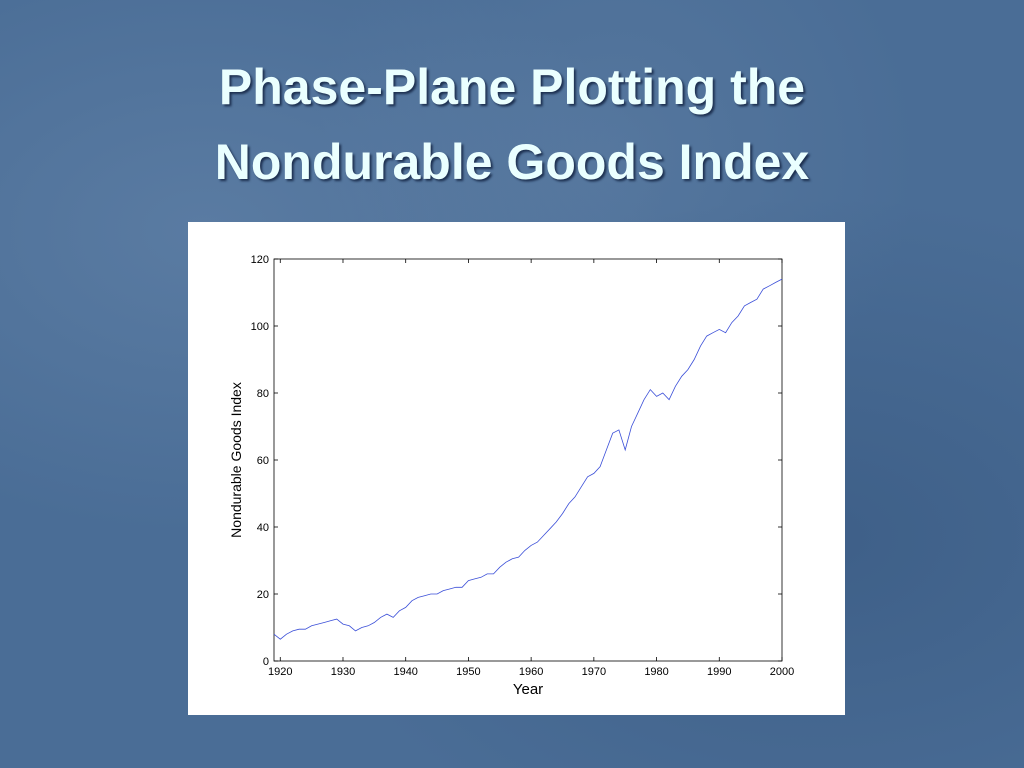  What do you see at coordinates (594, 672) in the screenshot?
I see `x-tick-label: 1970` at bounding box center [594, 672].